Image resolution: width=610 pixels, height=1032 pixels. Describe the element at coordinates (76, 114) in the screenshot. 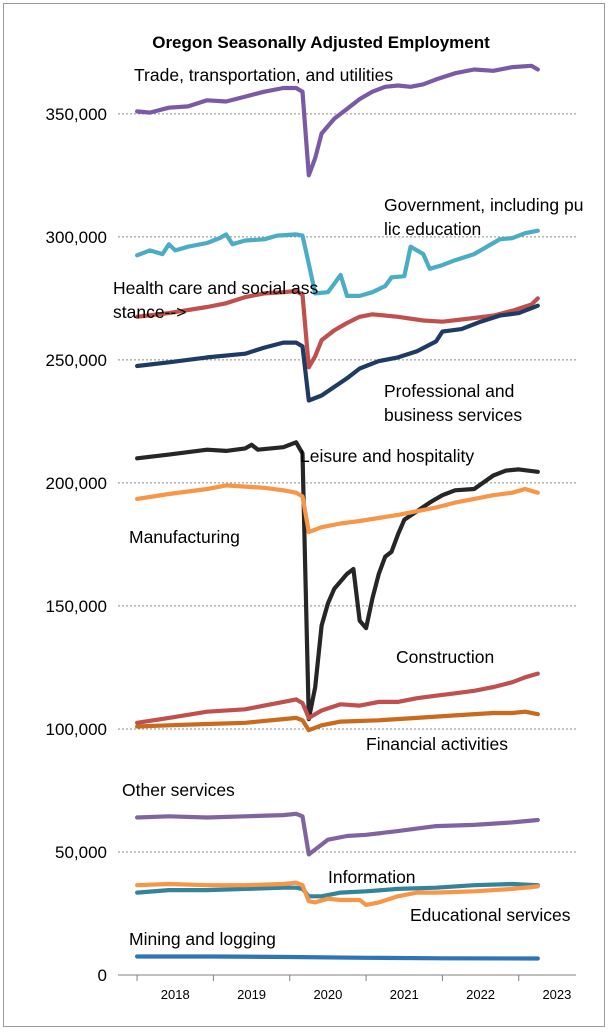

I see `y-tick-label: 350,000` at that location.